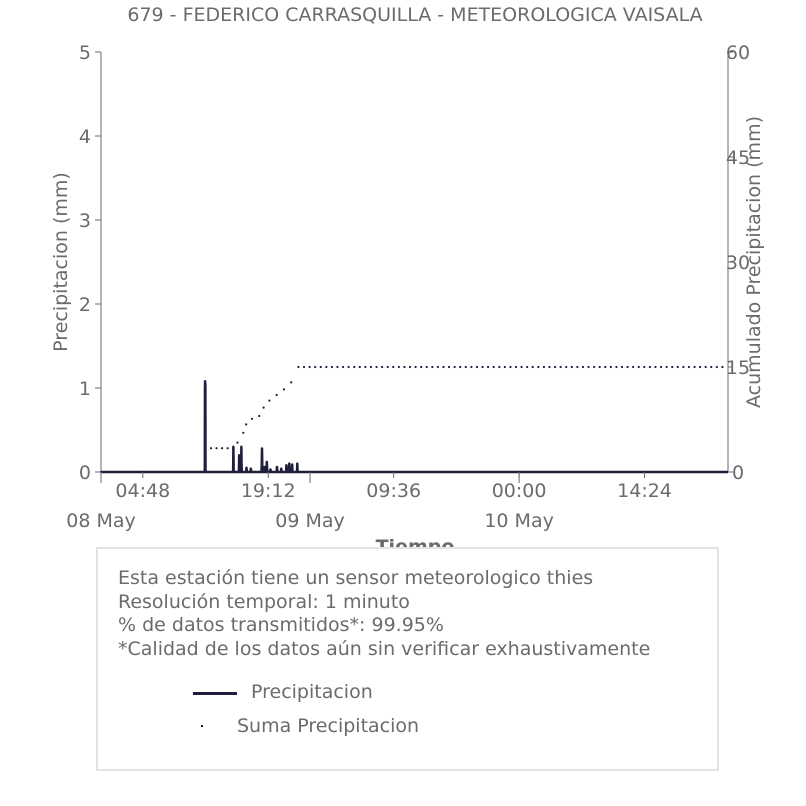 Image resolution: width=806 pixels, height=806 pixels. What do you see at coordinates (85, 137) in the screenshot?
I see `y-tick-label: 4` at bounding box center [85, 137].